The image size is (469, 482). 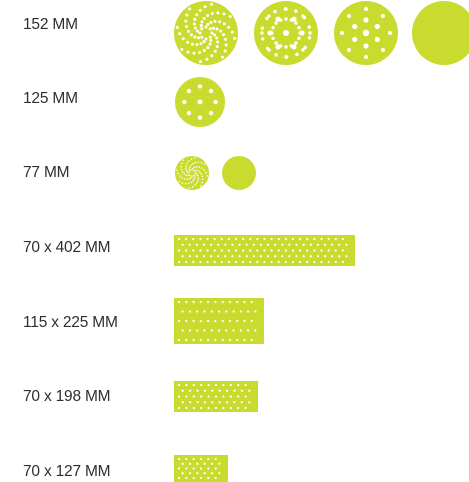 I want to click on size-label-77mm: 77 MM, so click(x=46, y=172).